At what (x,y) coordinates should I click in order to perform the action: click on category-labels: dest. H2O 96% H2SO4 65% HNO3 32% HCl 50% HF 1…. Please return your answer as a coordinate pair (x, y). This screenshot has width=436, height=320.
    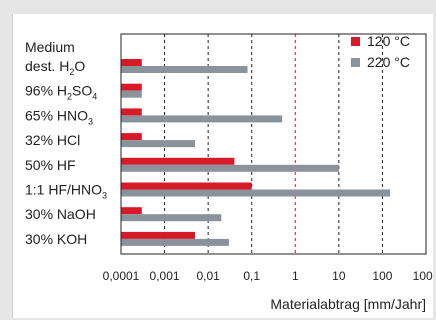
    Looking at the image, I should click on (66, 152).